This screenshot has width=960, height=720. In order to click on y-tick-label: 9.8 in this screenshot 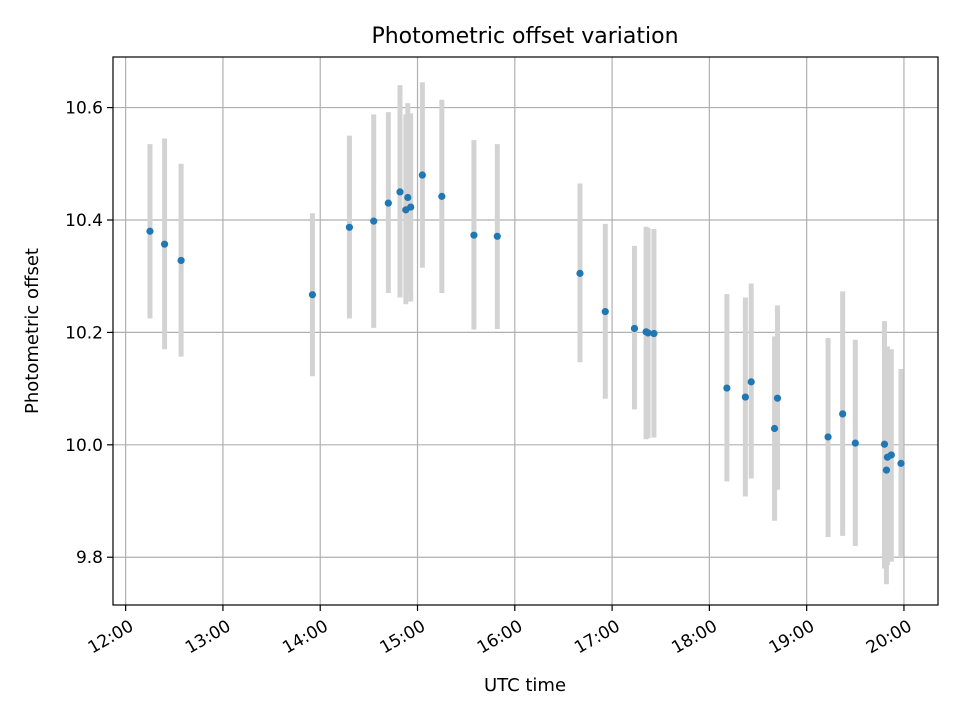, I will do `click(89, 558)`.